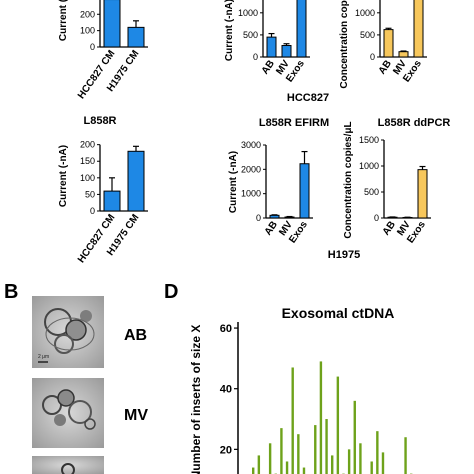 This screenshot has height=474, width=474. I want to click on h1975_efirm-y-tick-label: 1000, so click(251, 194).